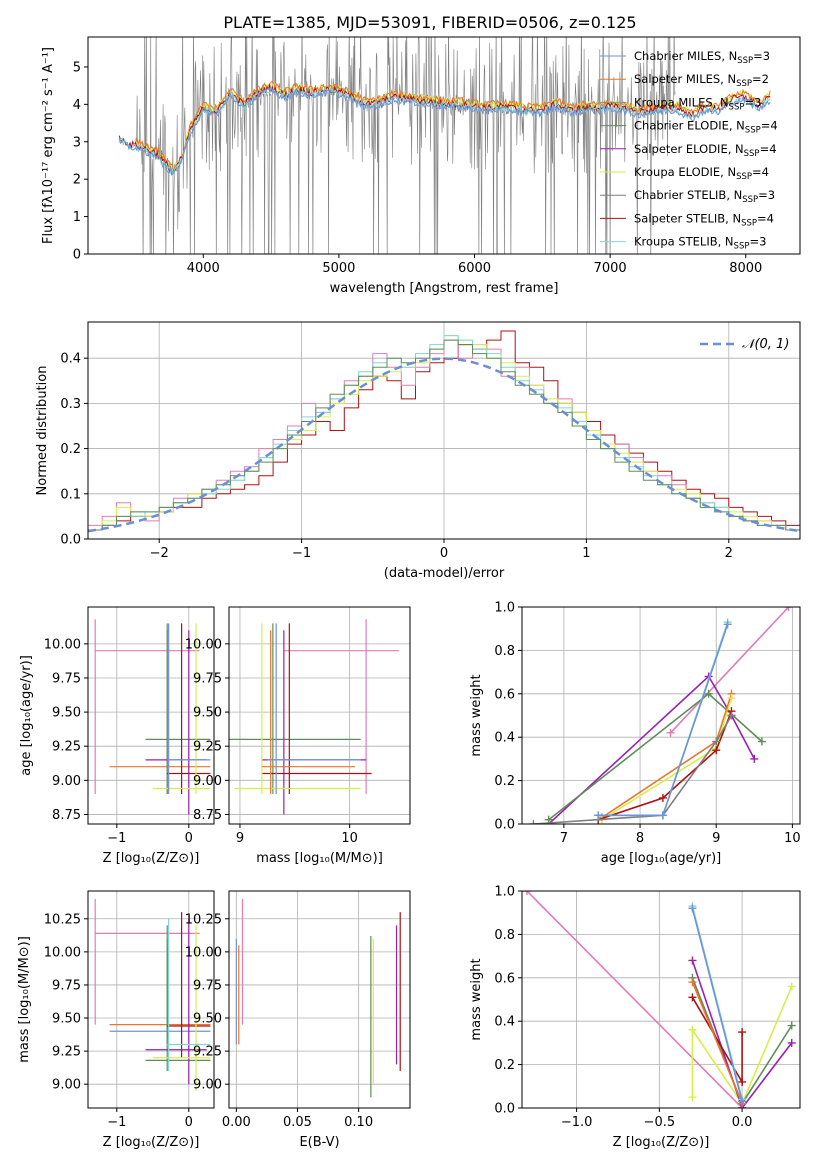 The image size is (819, 1170). Describe the element at coordinates (77, 142) in the screenshot. I see `y-tick-label: 3` at that location.